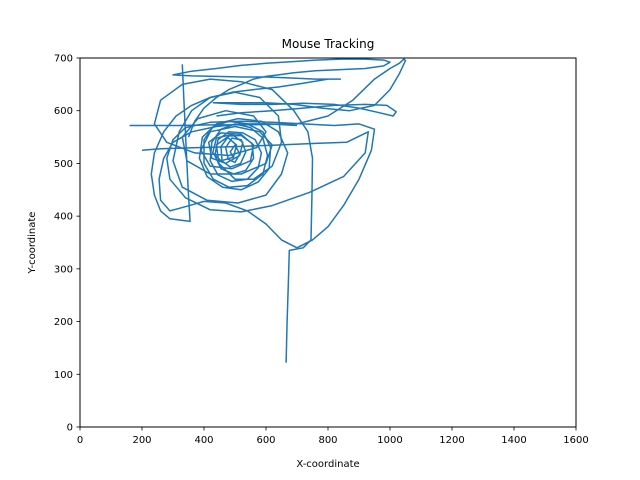 The height and width of the screenshot is (480, 640). Describe the element at coordinates (265, 440) in the screenshot. I see `x-tick-label: 600` at that location.